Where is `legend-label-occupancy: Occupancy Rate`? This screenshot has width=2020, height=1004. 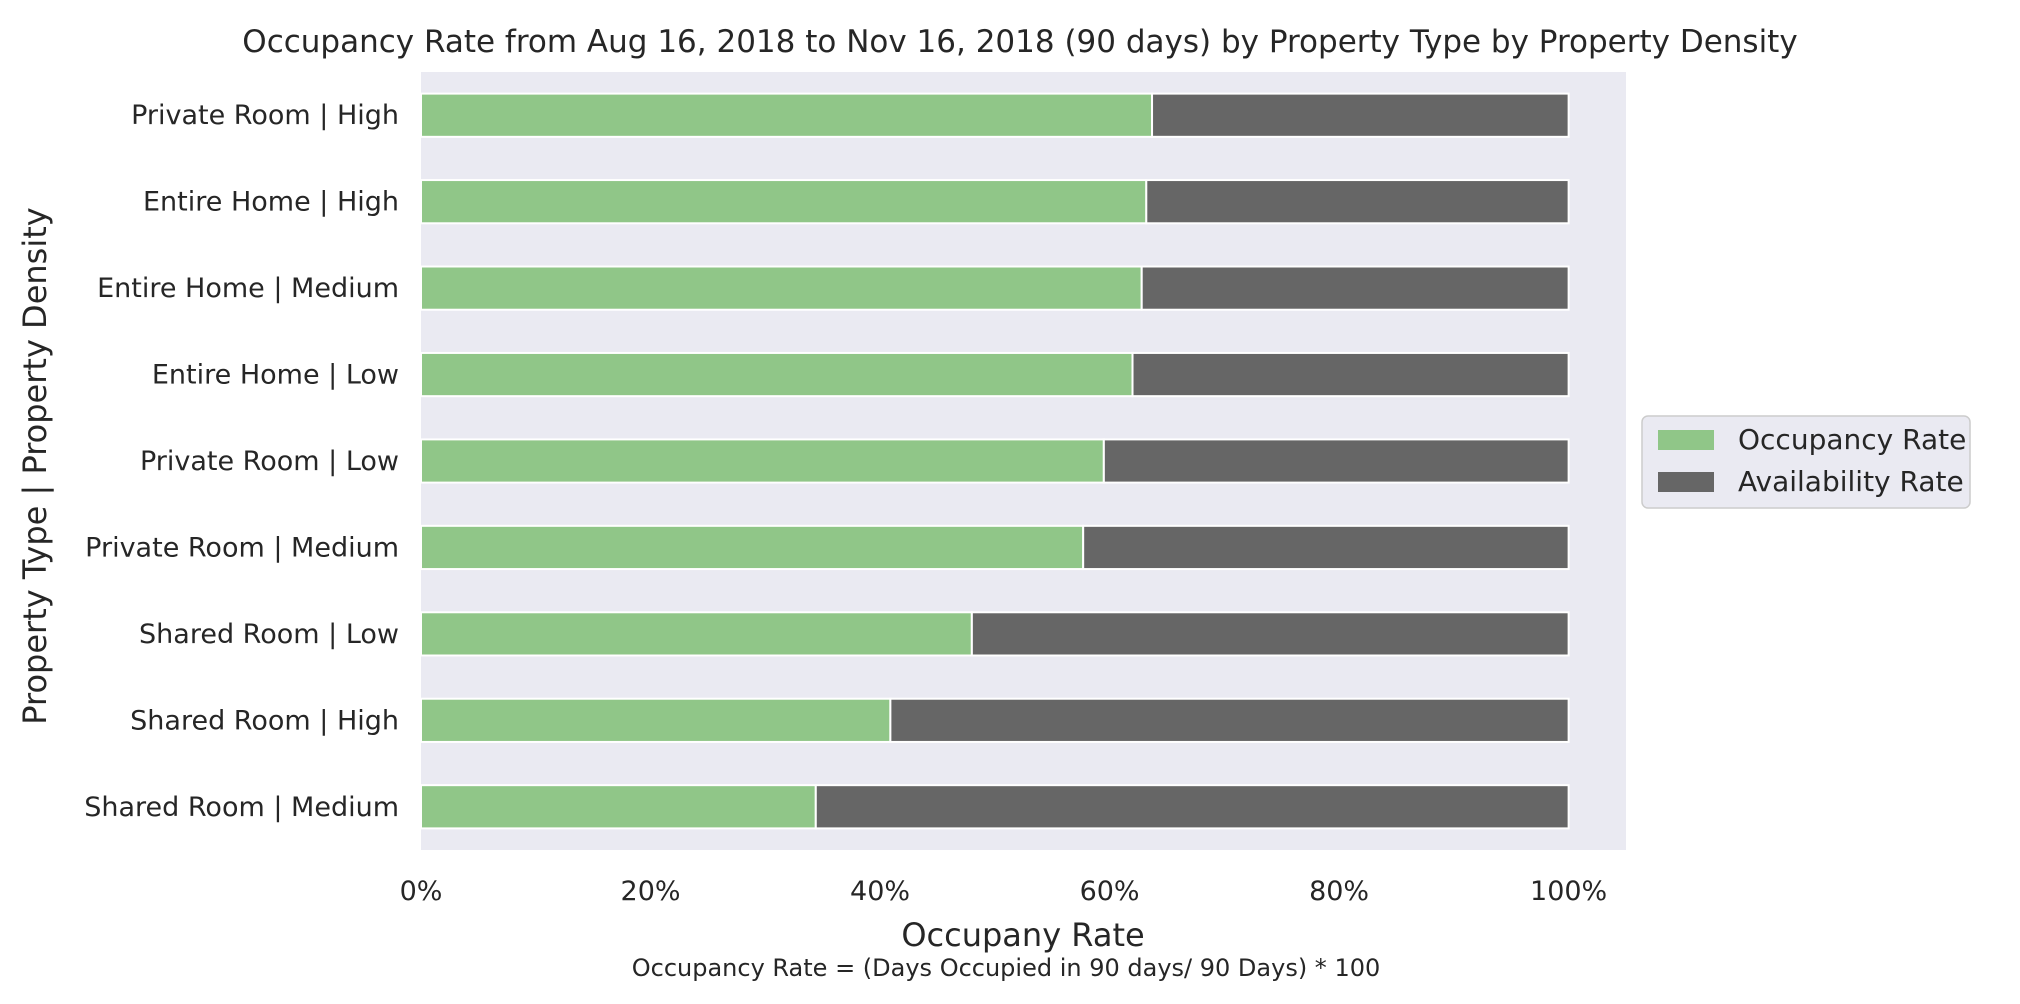
legend-label-occupancy: Occupancy Rate is located at coordinates (1852, 439).